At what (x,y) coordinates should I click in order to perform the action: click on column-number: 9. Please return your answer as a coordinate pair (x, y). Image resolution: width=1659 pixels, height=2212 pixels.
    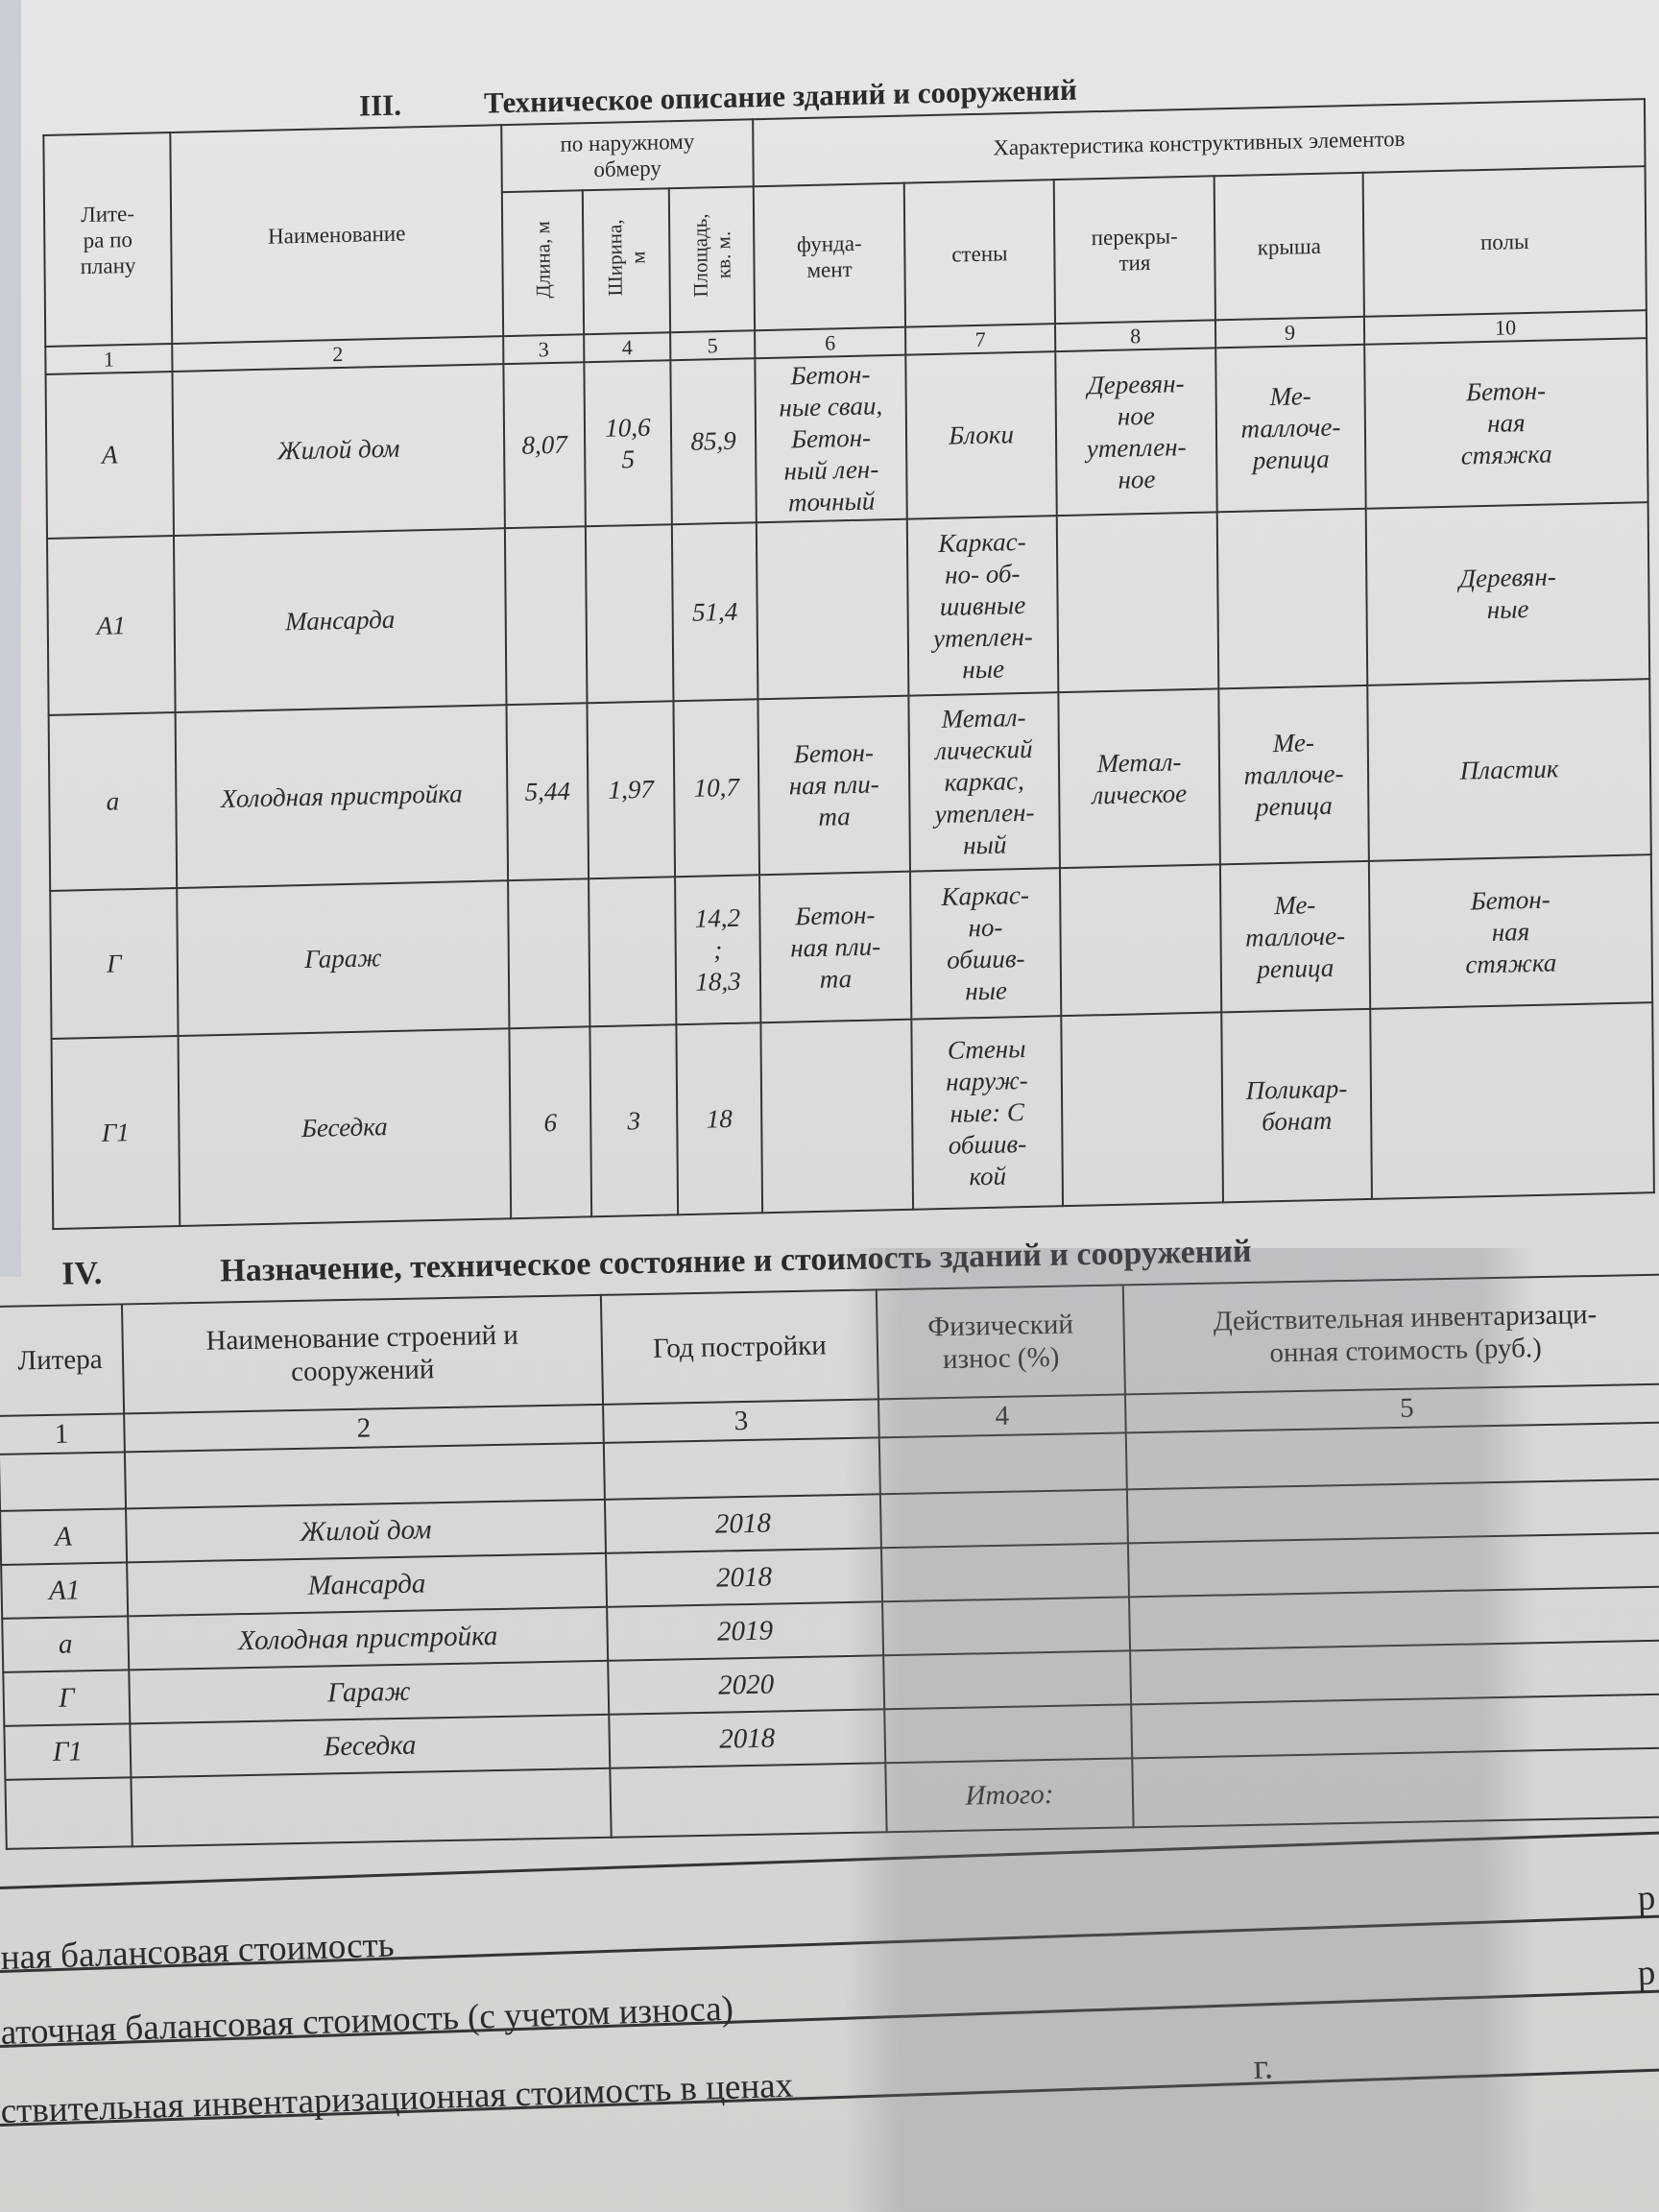
    Looking at the image, I should click on (1289, 332).